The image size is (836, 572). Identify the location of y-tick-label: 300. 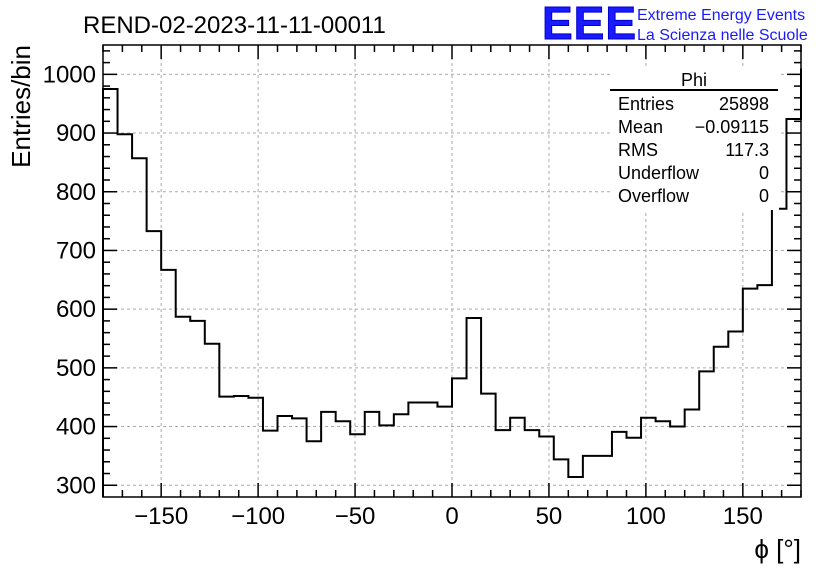
(76, 485).